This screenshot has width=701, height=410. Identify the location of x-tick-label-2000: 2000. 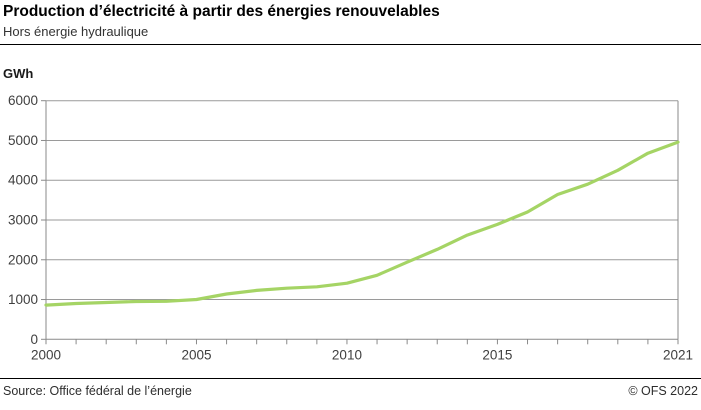
(46, 354).